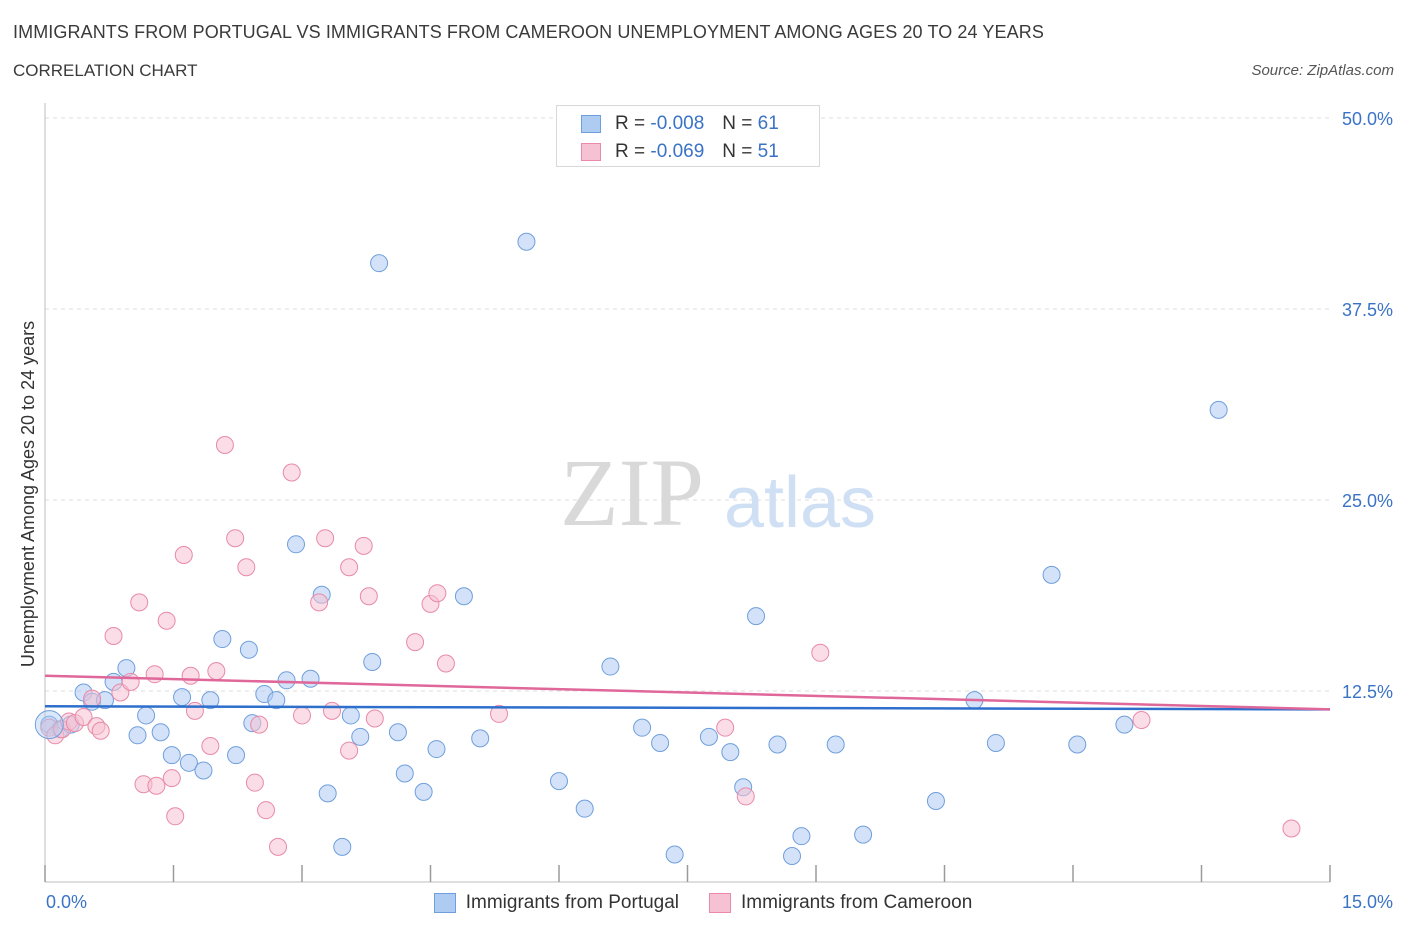 This screenshot has width=1406, height=930. I want to click on legend-r-value: -0.008, so click(677, 123).